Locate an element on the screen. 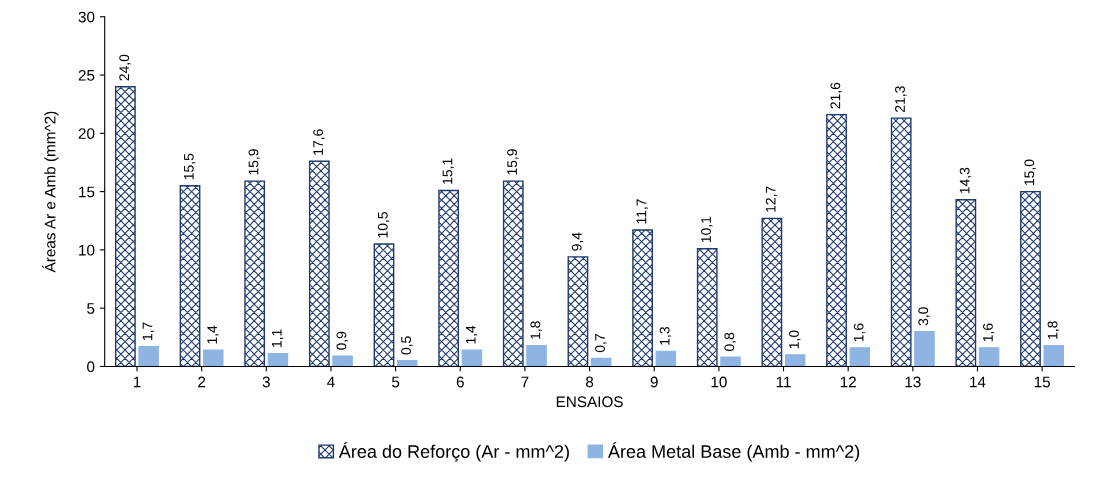  data-label: 1,1 is located at coordinates (277, 338).